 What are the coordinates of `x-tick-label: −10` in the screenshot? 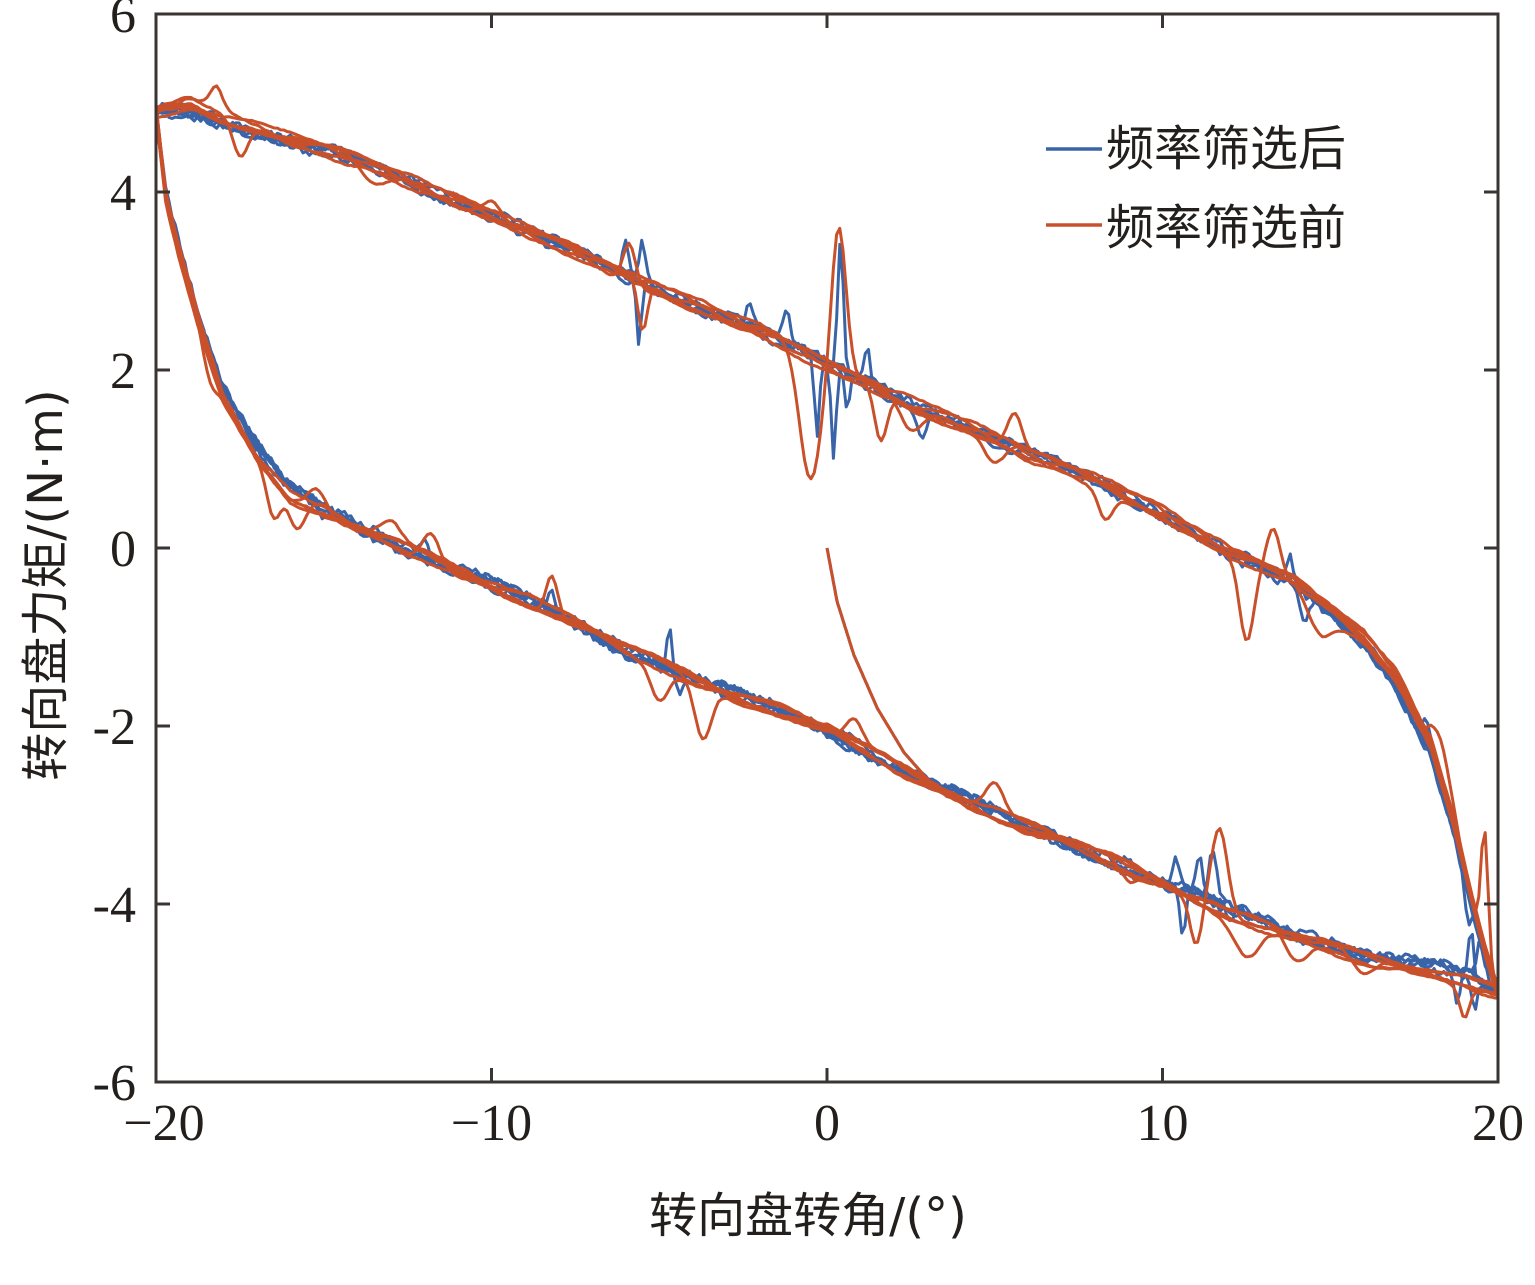 It's located at (491, 1123).